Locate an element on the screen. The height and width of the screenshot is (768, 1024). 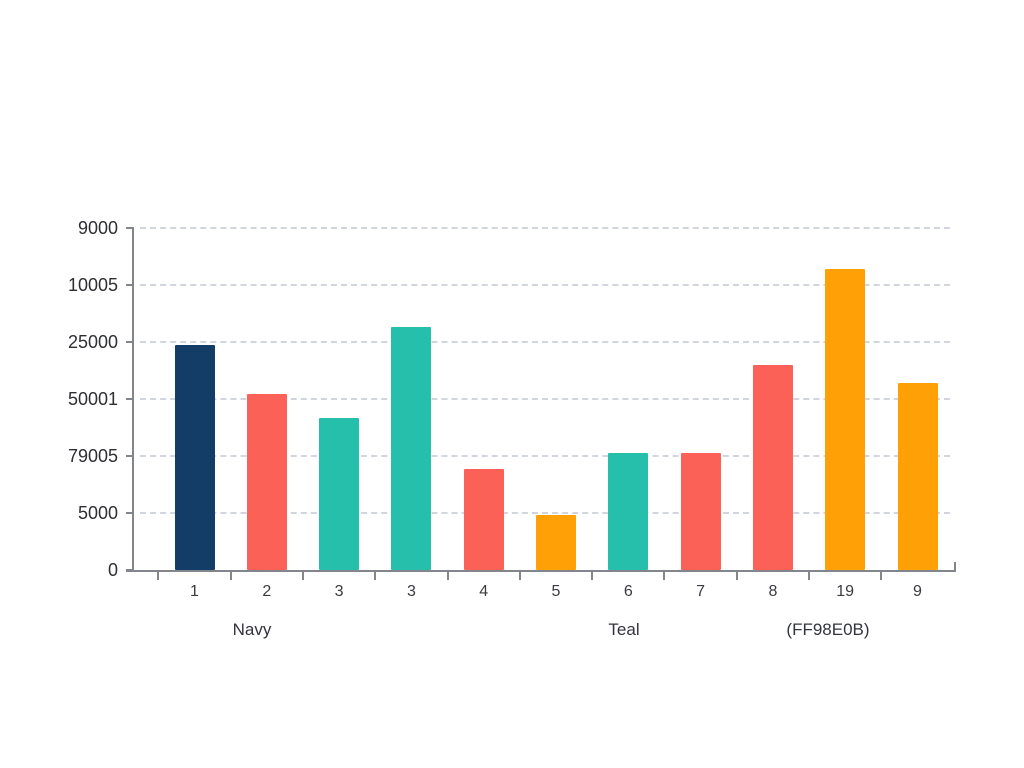
y-tick-label: 79005 is located at coordinates (92, 456).